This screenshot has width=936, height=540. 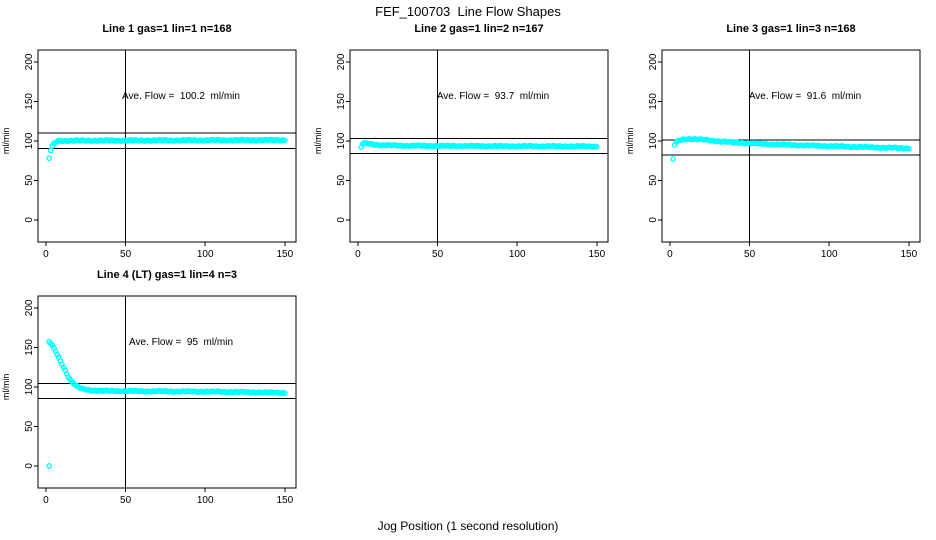 I want to click on plot-canvas-line-1: 0 50 100 150 0 50 100 150 200 ml/min, so click(x=149, y=154).